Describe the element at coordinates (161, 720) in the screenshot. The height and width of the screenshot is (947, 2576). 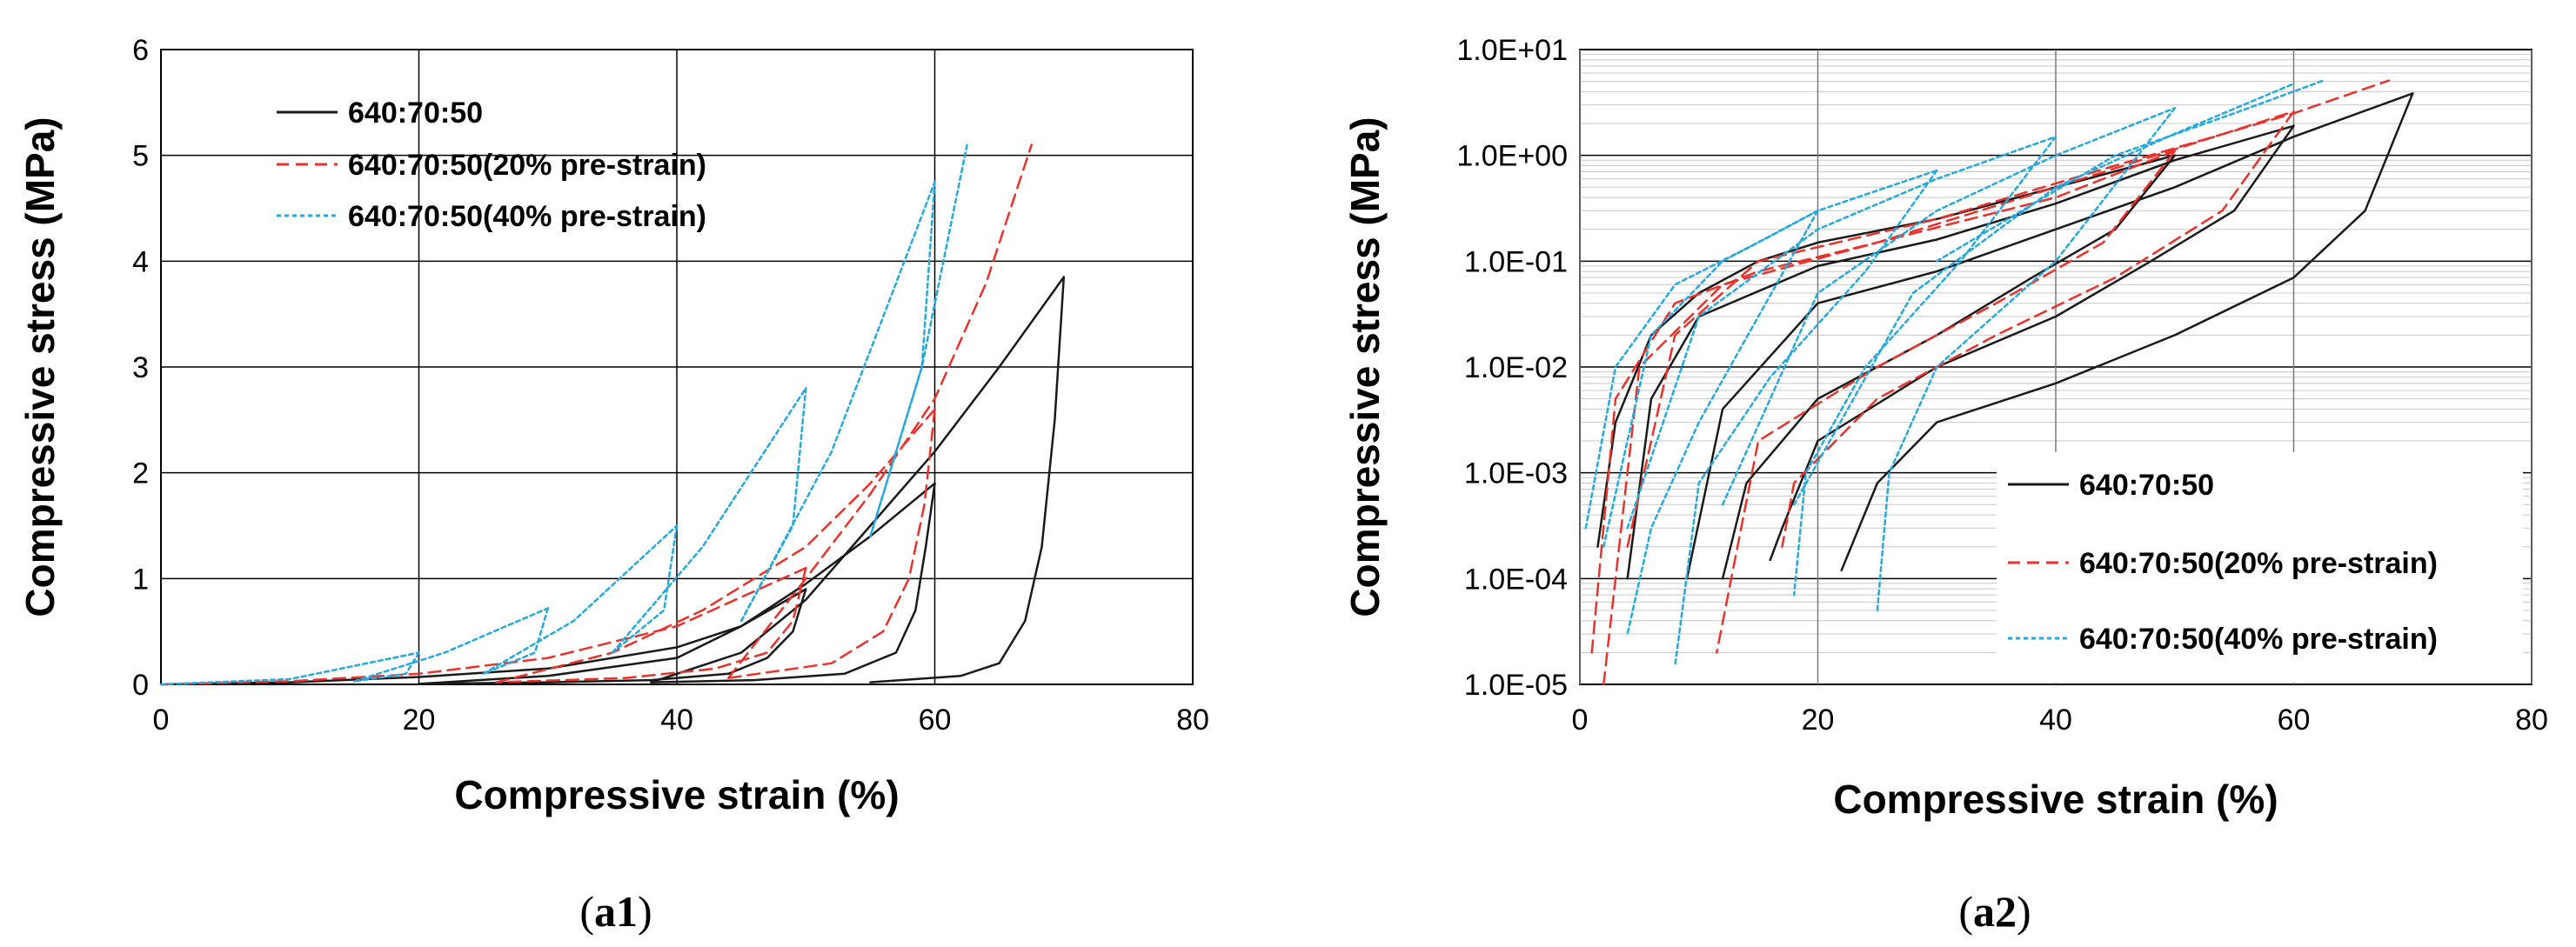
I see `a1-x-tick-label: 0` at that location.